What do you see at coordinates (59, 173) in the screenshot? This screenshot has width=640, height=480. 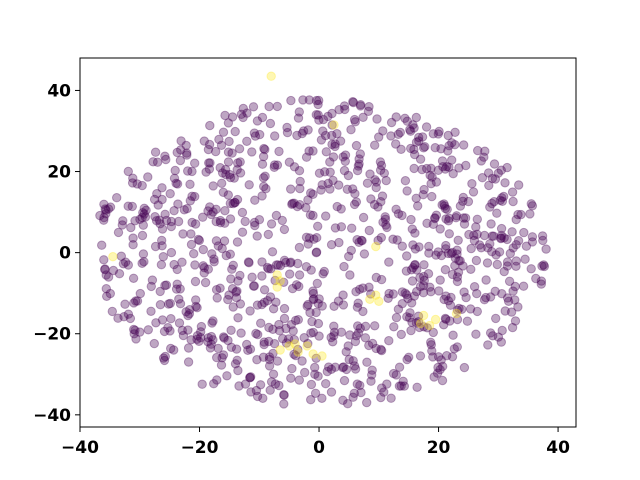 I see `y-tick-label: 20` at bounding box center [59, 173].